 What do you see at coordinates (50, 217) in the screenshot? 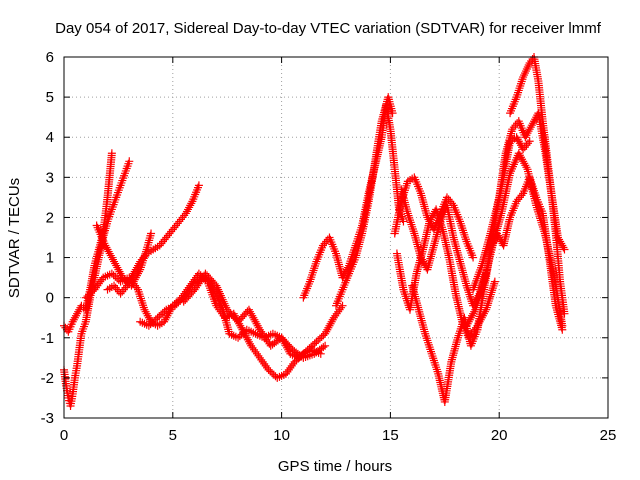
I see `y-tick-label: 2` at bounding box center [50, 217].